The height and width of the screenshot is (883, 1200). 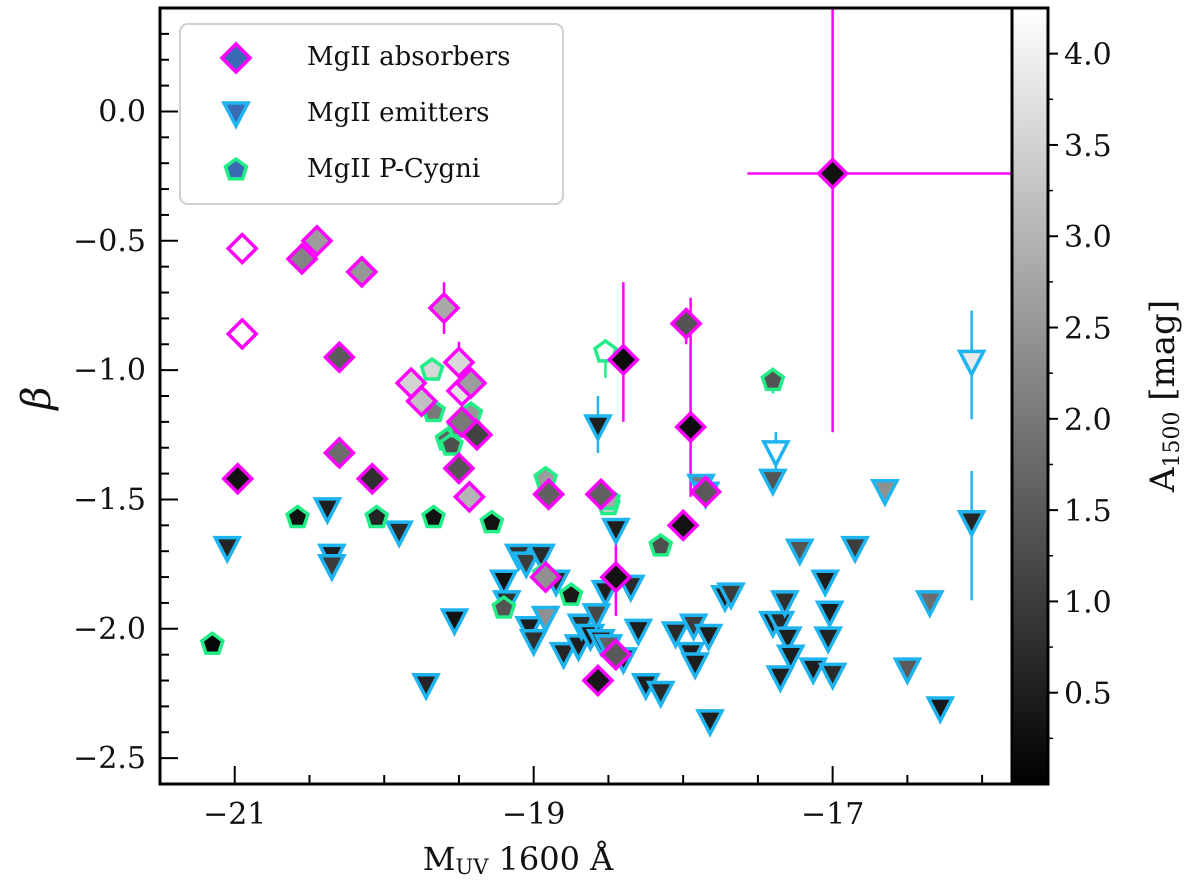 I want to click on legend-box, so click(x=371, y=114).